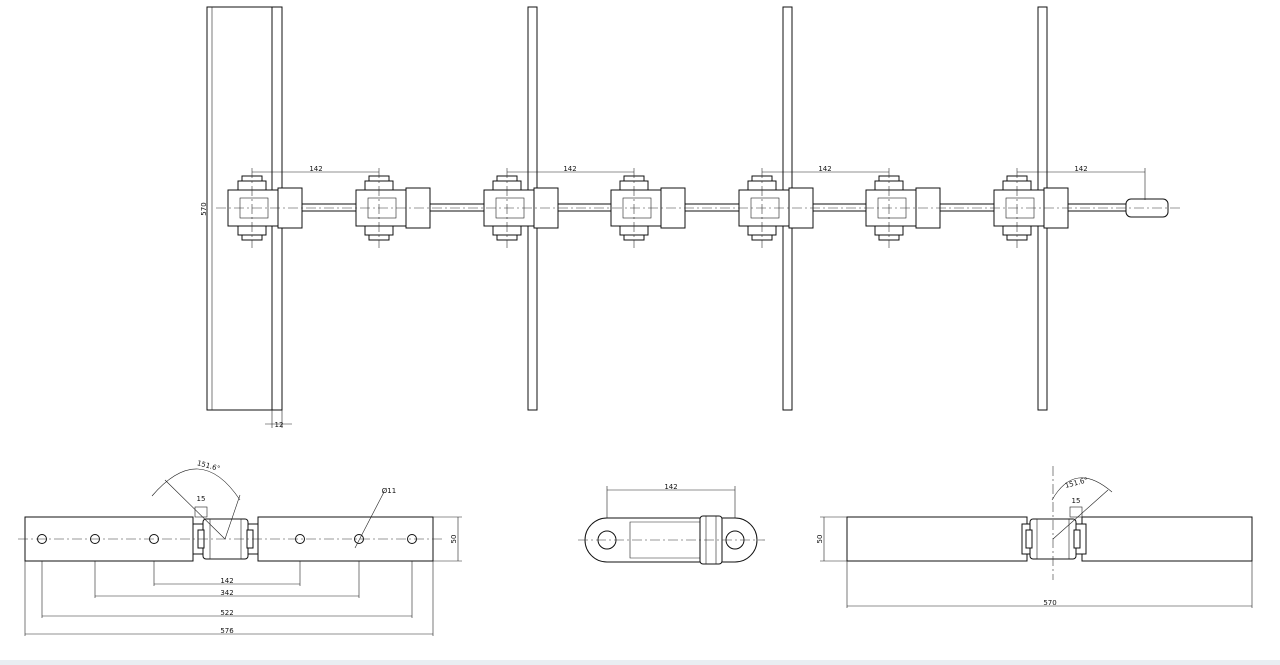 The image size is (1280, 665). I want to click on right-width-label: 50, so click(820, 539).